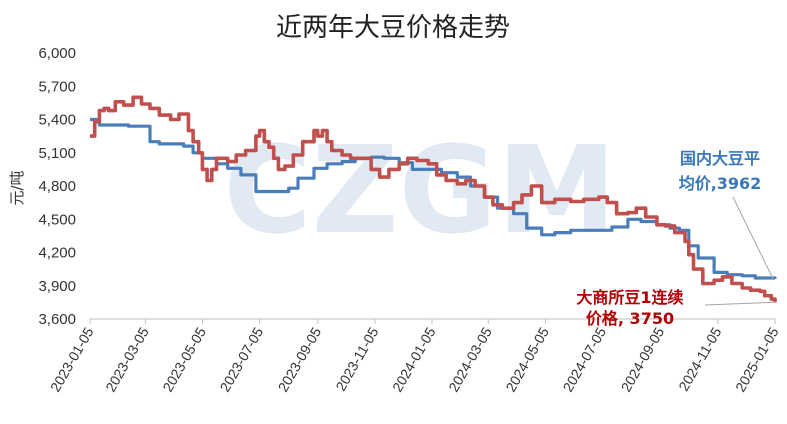 The width and height of the screenshot is (787, 424). What do you see at coordinates (585, 359) in the screenshot?
I see `x-tick-label: 2024-07-05` at bounding box center [585, 359].